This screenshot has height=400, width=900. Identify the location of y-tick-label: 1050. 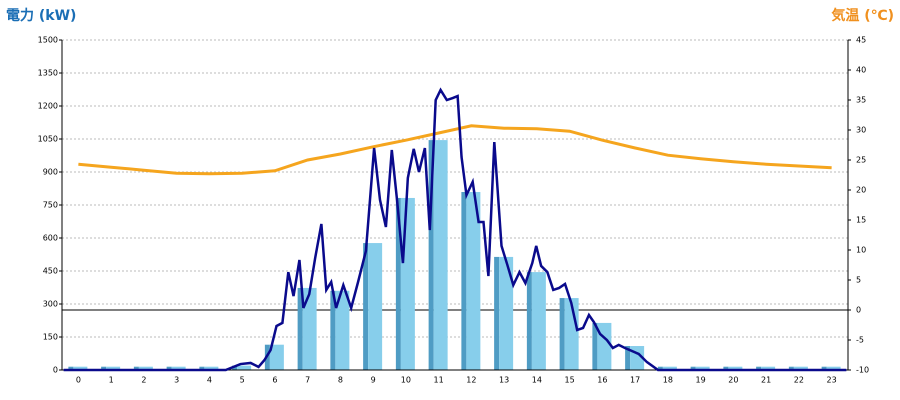
(48, 139).